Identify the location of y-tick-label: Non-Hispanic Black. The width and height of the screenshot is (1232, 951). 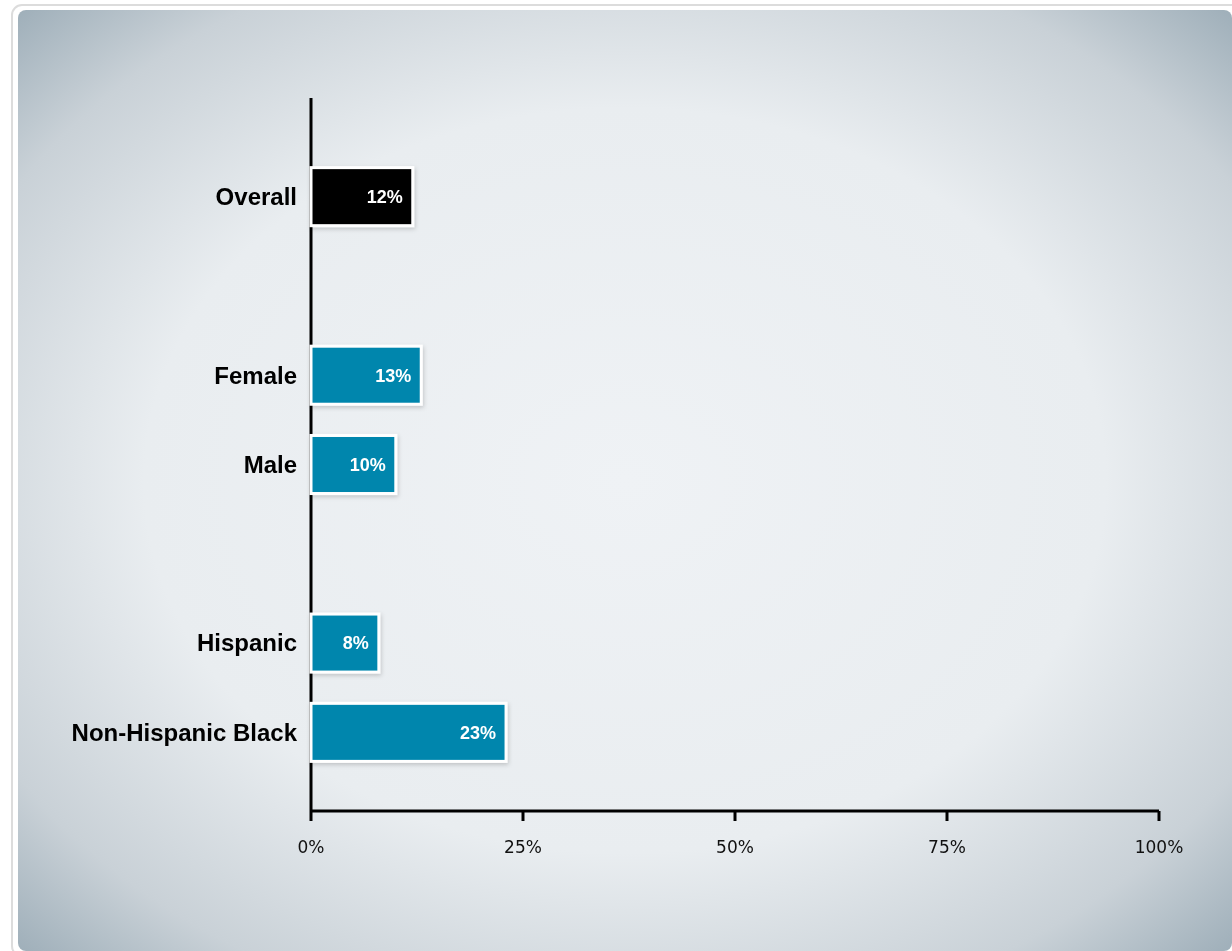
(184, 732).